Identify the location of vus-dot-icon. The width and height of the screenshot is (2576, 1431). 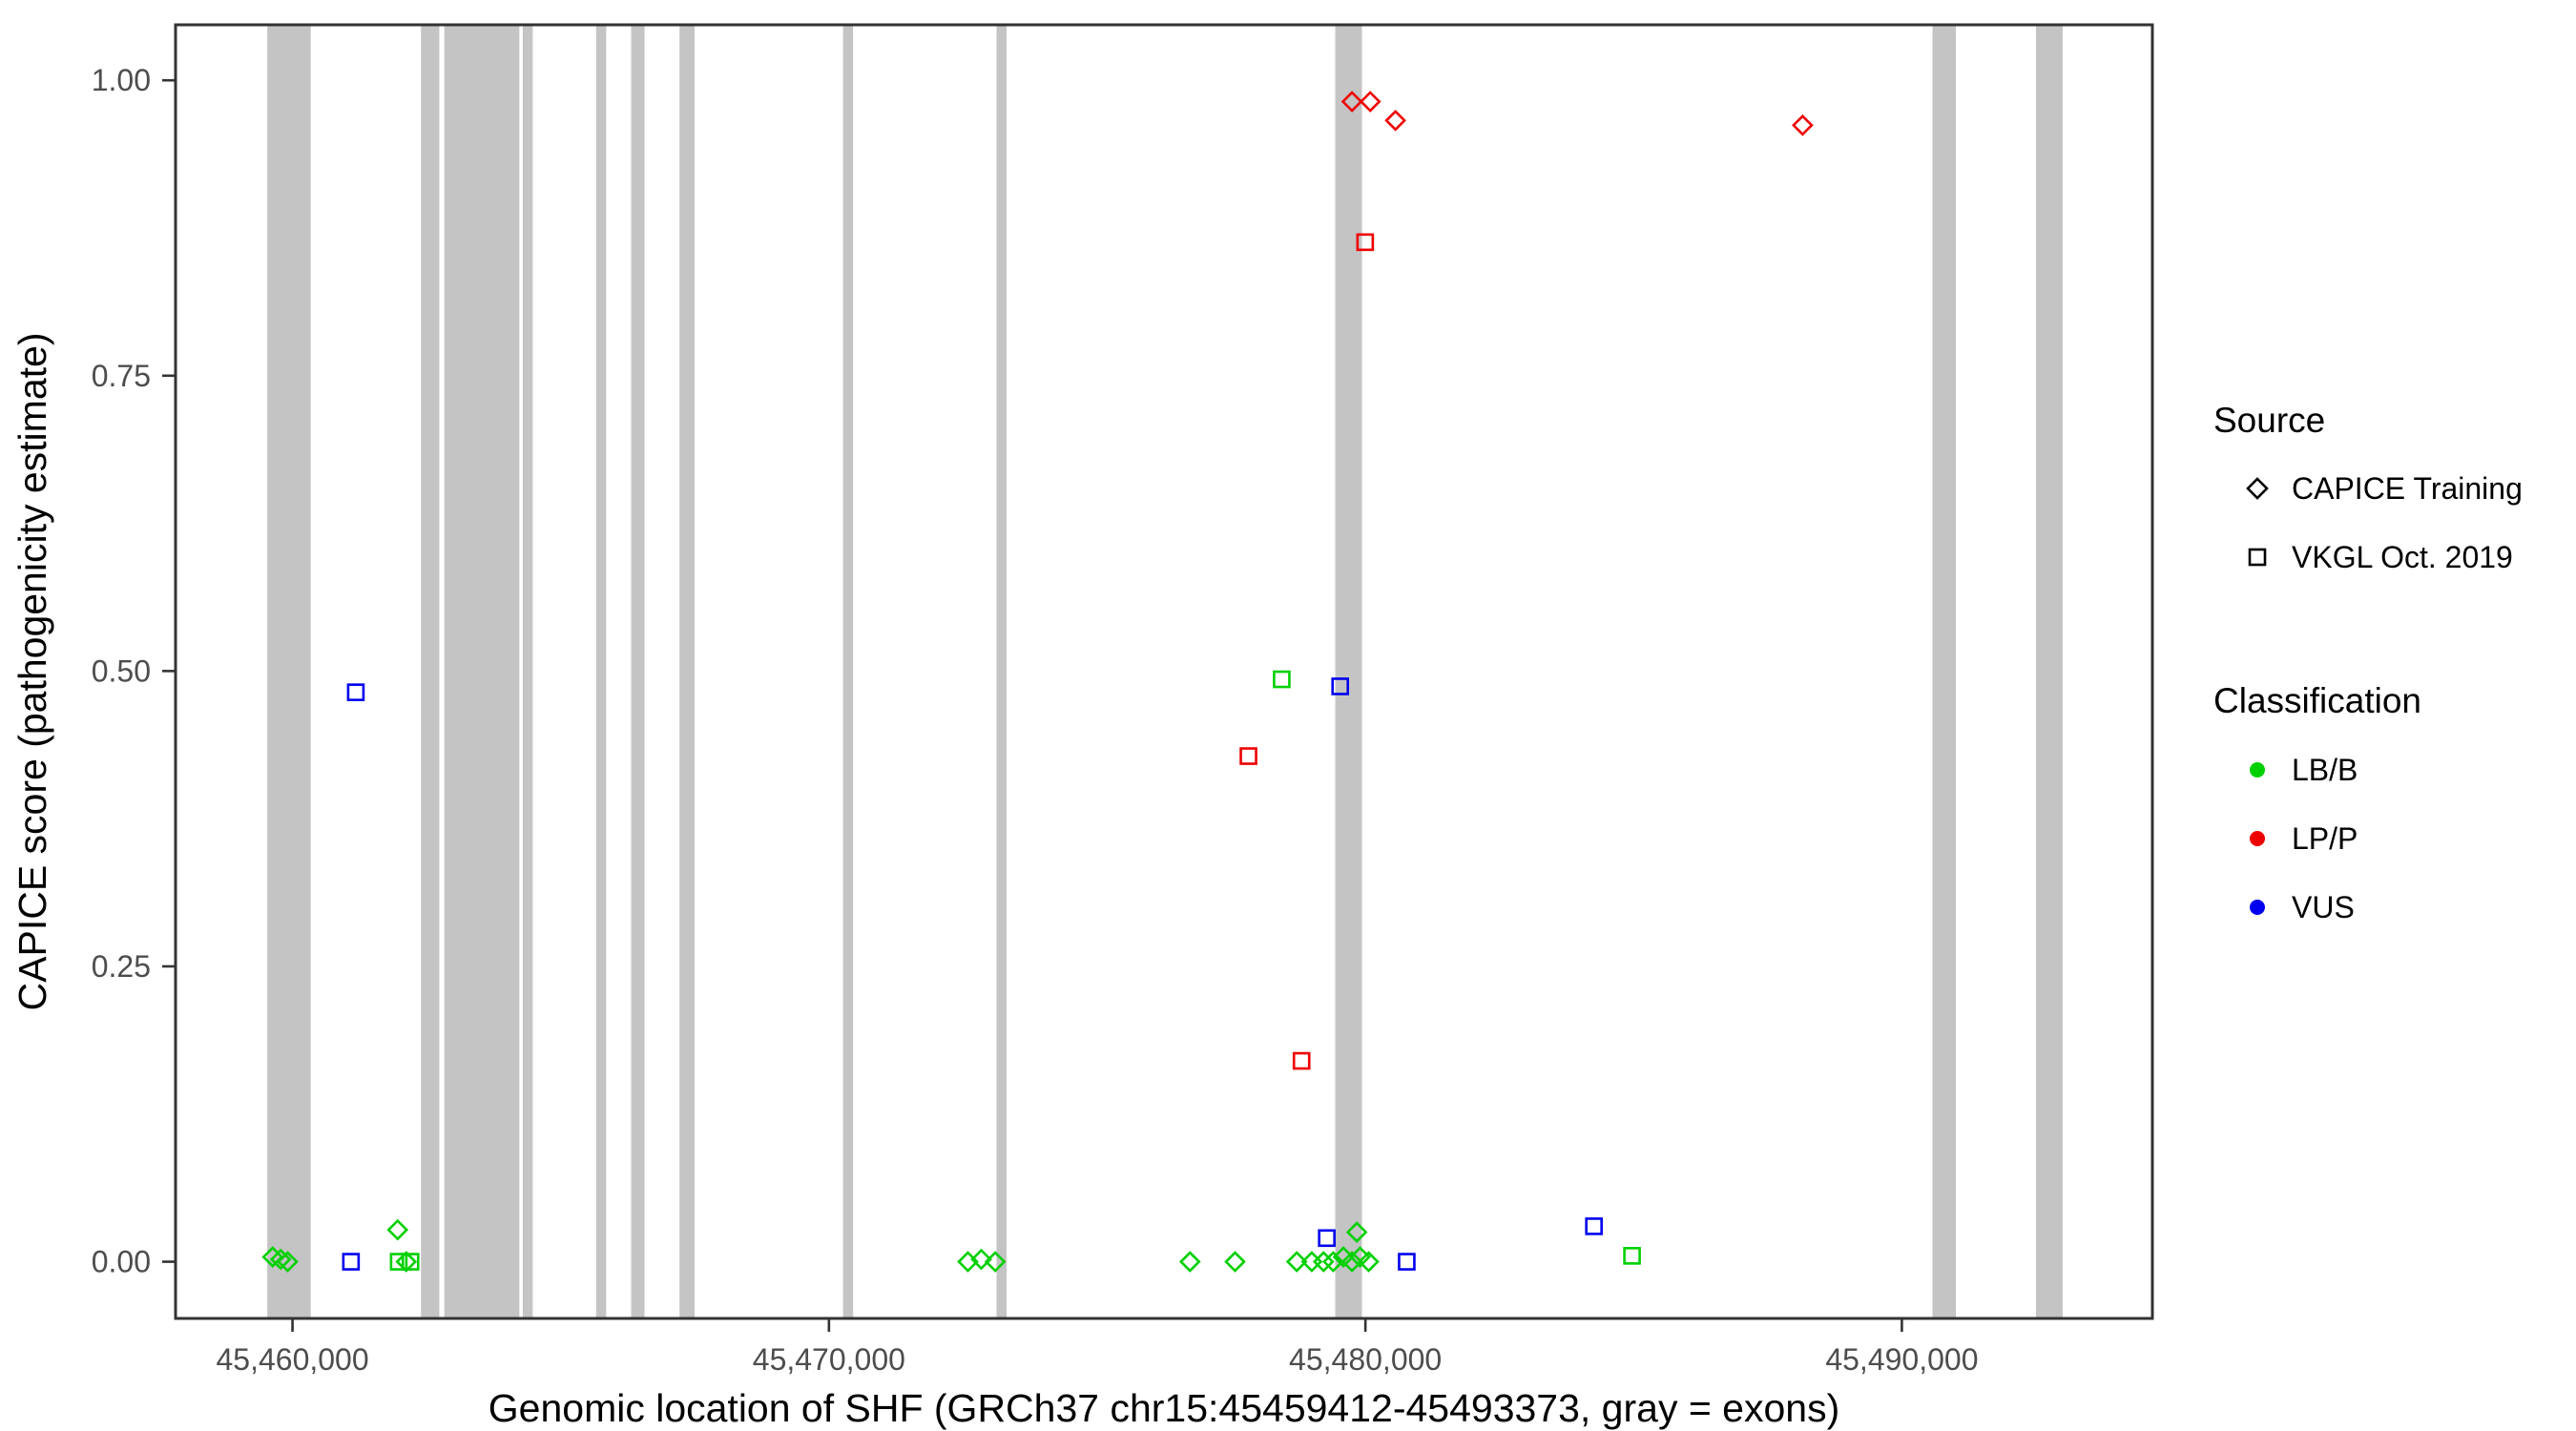
(2257, 907).